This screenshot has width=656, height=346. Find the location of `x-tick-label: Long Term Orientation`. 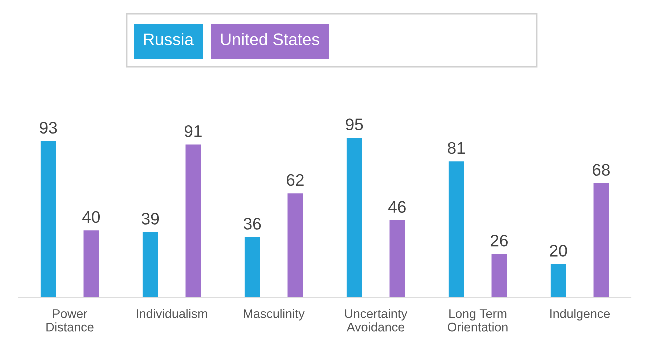

x-tick-label: Long Term Orientation is located at coordinates (478, 321).